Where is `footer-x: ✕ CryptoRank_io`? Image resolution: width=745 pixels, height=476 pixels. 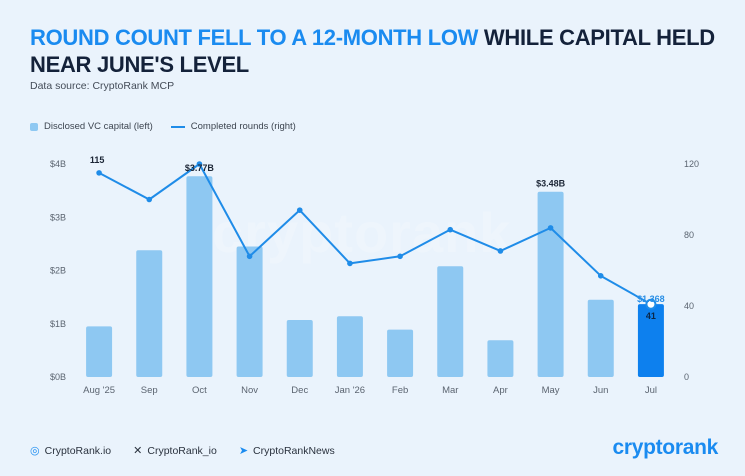 footer-x: ✕ CryptoRank_io is located at coordinates (175, 451).